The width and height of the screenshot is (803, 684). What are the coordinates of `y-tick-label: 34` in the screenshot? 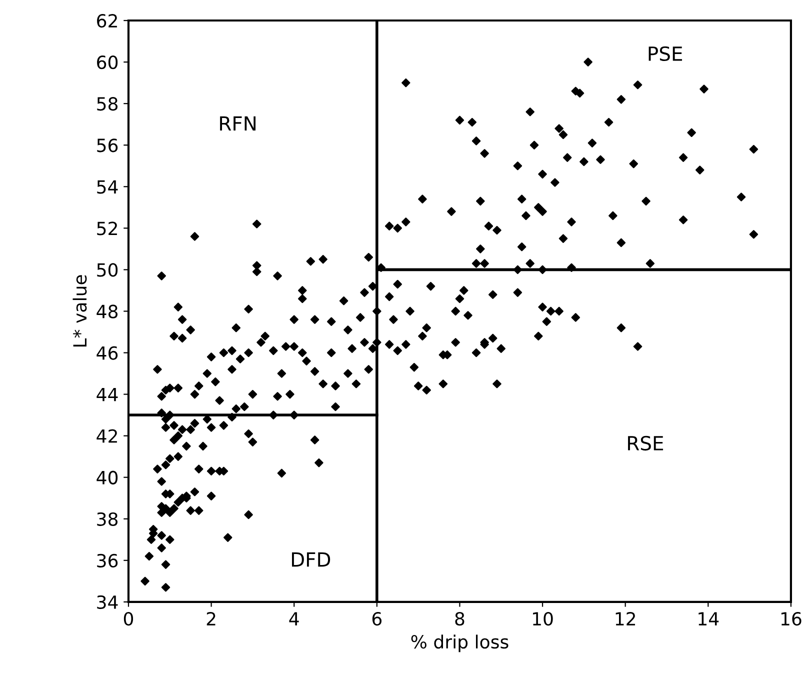 It's located at (107, 602).